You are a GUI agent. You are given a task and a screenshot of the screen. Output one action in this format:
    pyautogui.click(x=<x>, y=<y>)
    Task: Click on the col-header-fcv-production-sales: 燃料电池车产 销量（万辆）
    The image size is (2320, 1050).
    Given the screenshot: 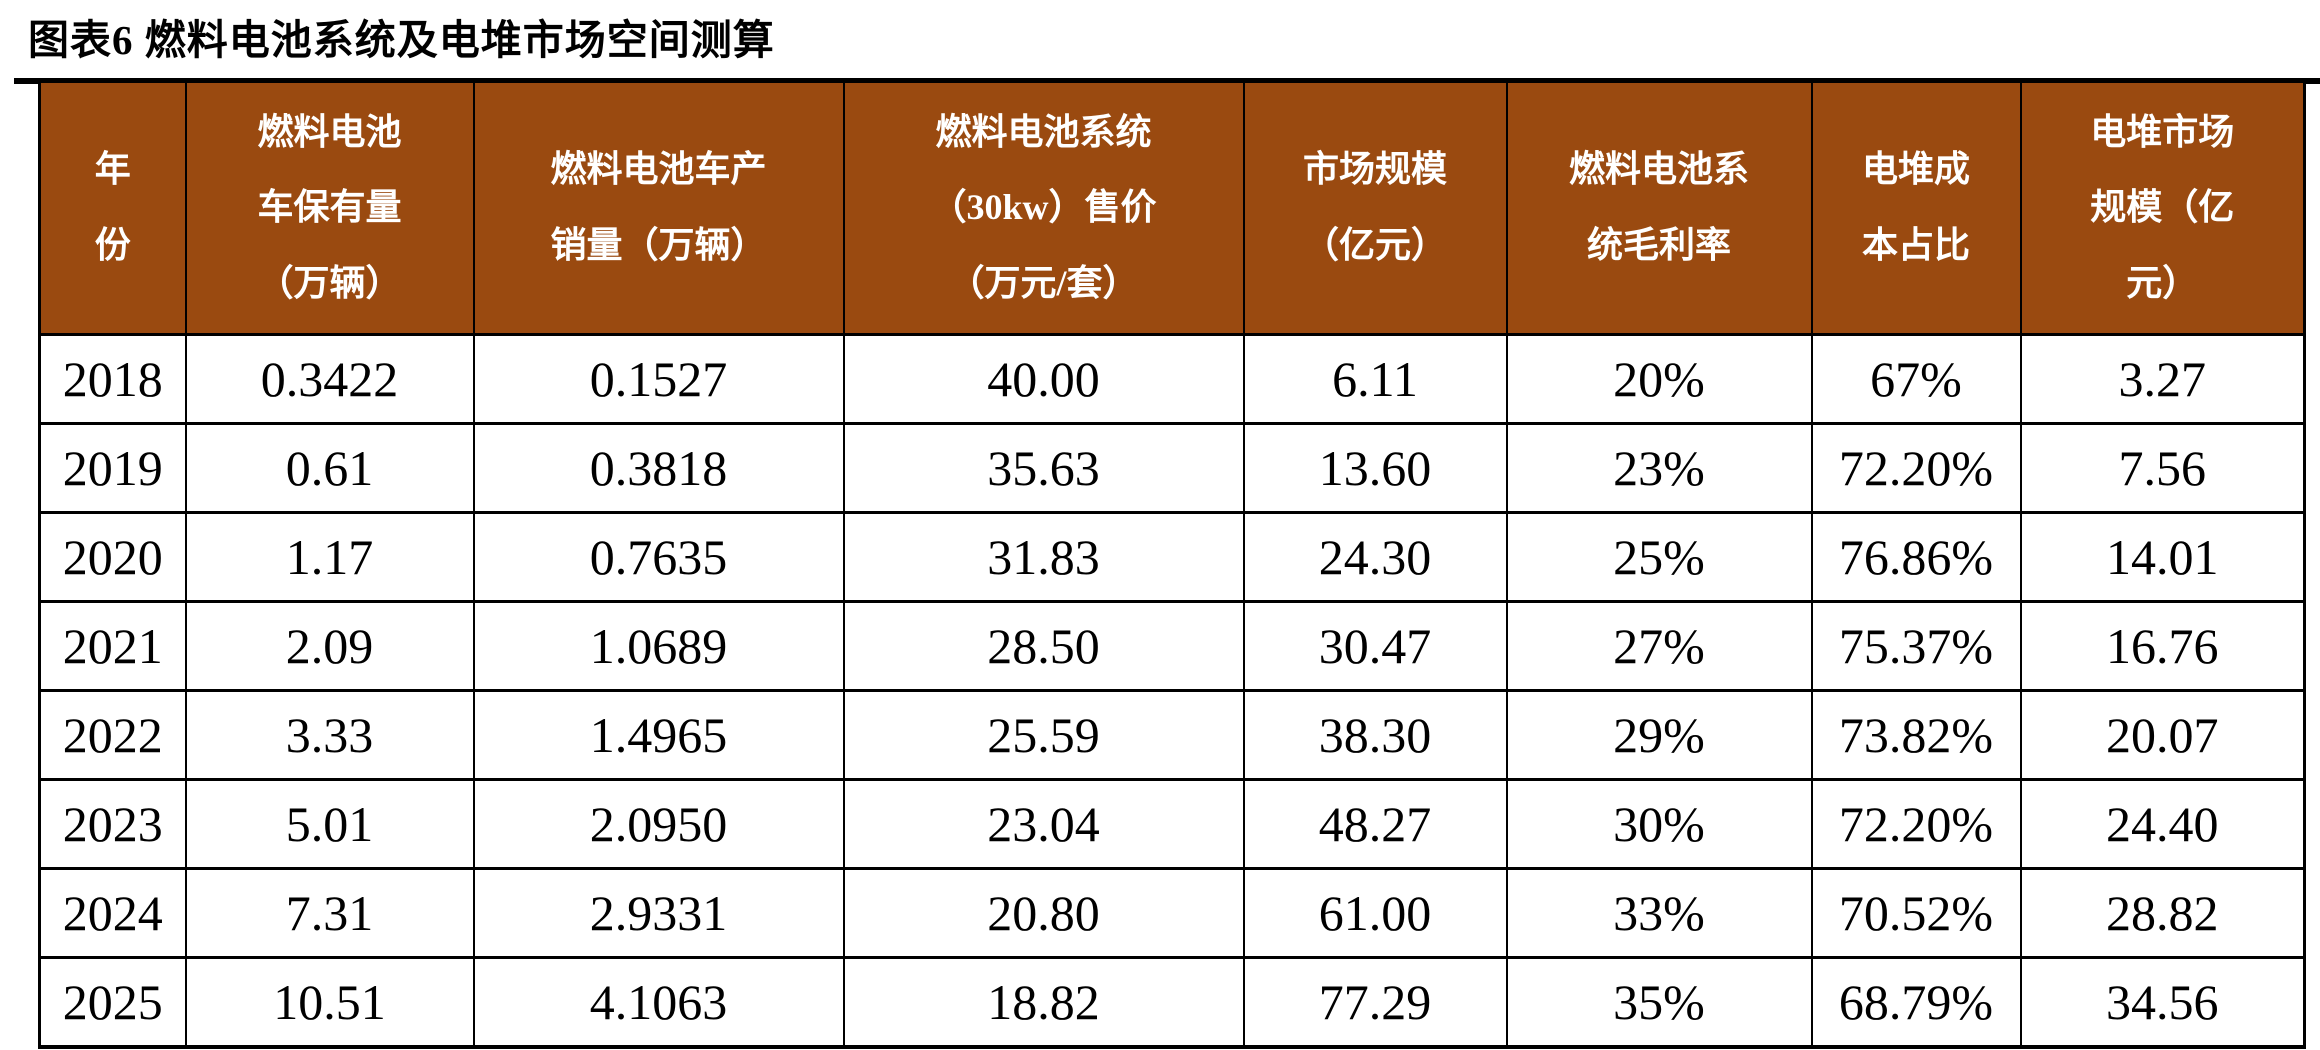 What is the action you would take?
    pyautogui.click(x=658, y=208)
    